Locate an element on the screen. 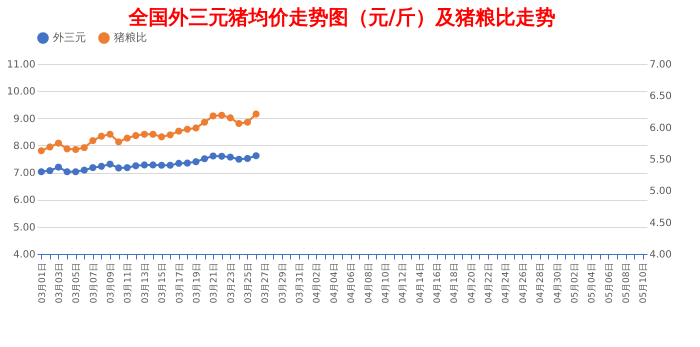  x-tick-label: 04月06日 is located at coordinates (352, 283).